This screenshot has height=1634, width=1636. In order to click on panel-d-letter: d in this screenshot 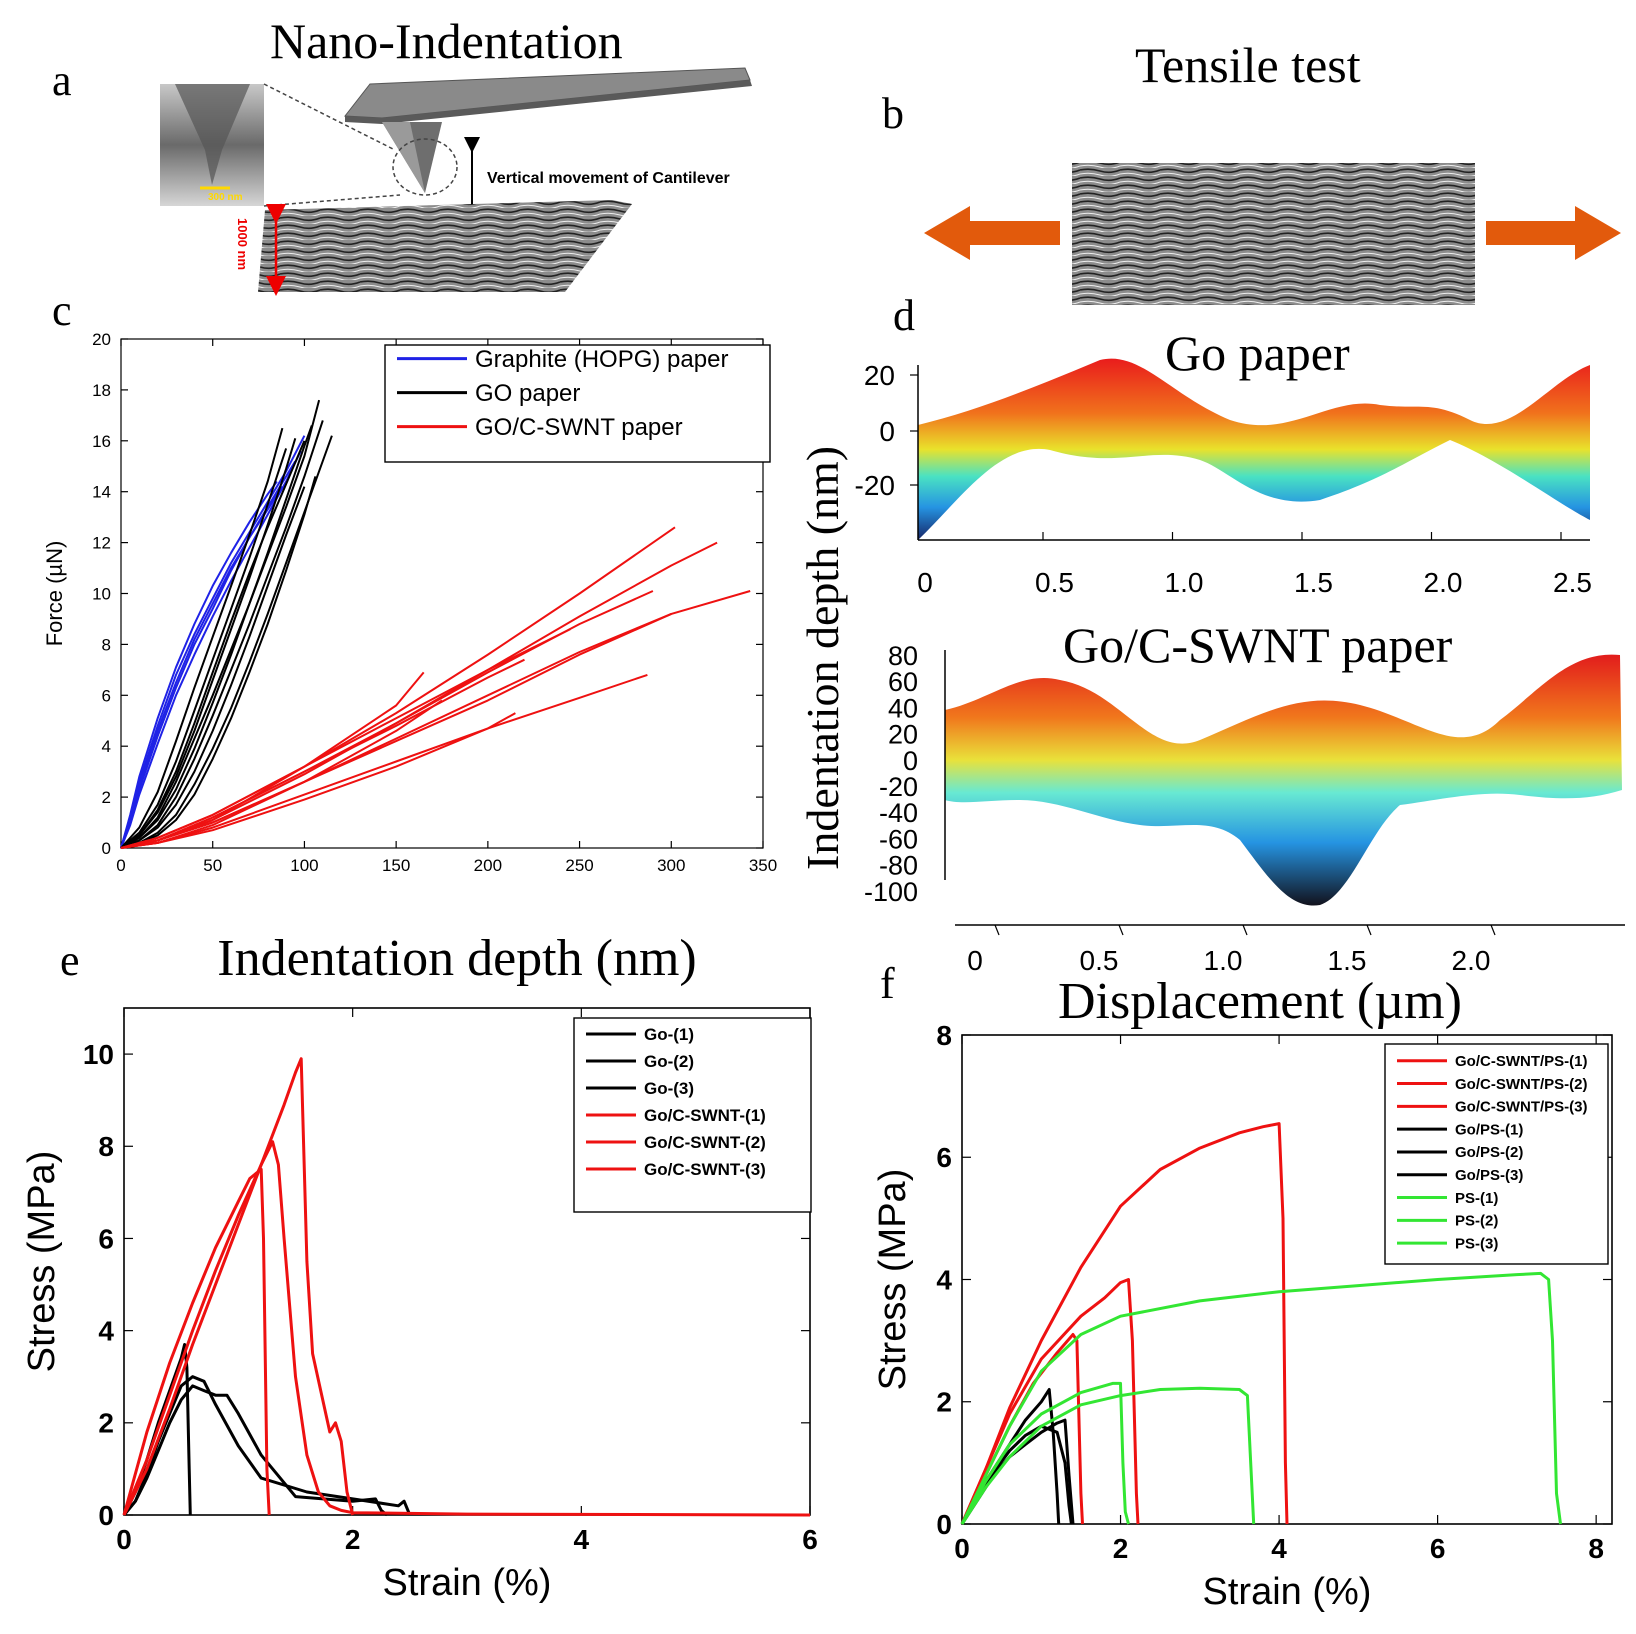, I will do `click(904, 315)`.